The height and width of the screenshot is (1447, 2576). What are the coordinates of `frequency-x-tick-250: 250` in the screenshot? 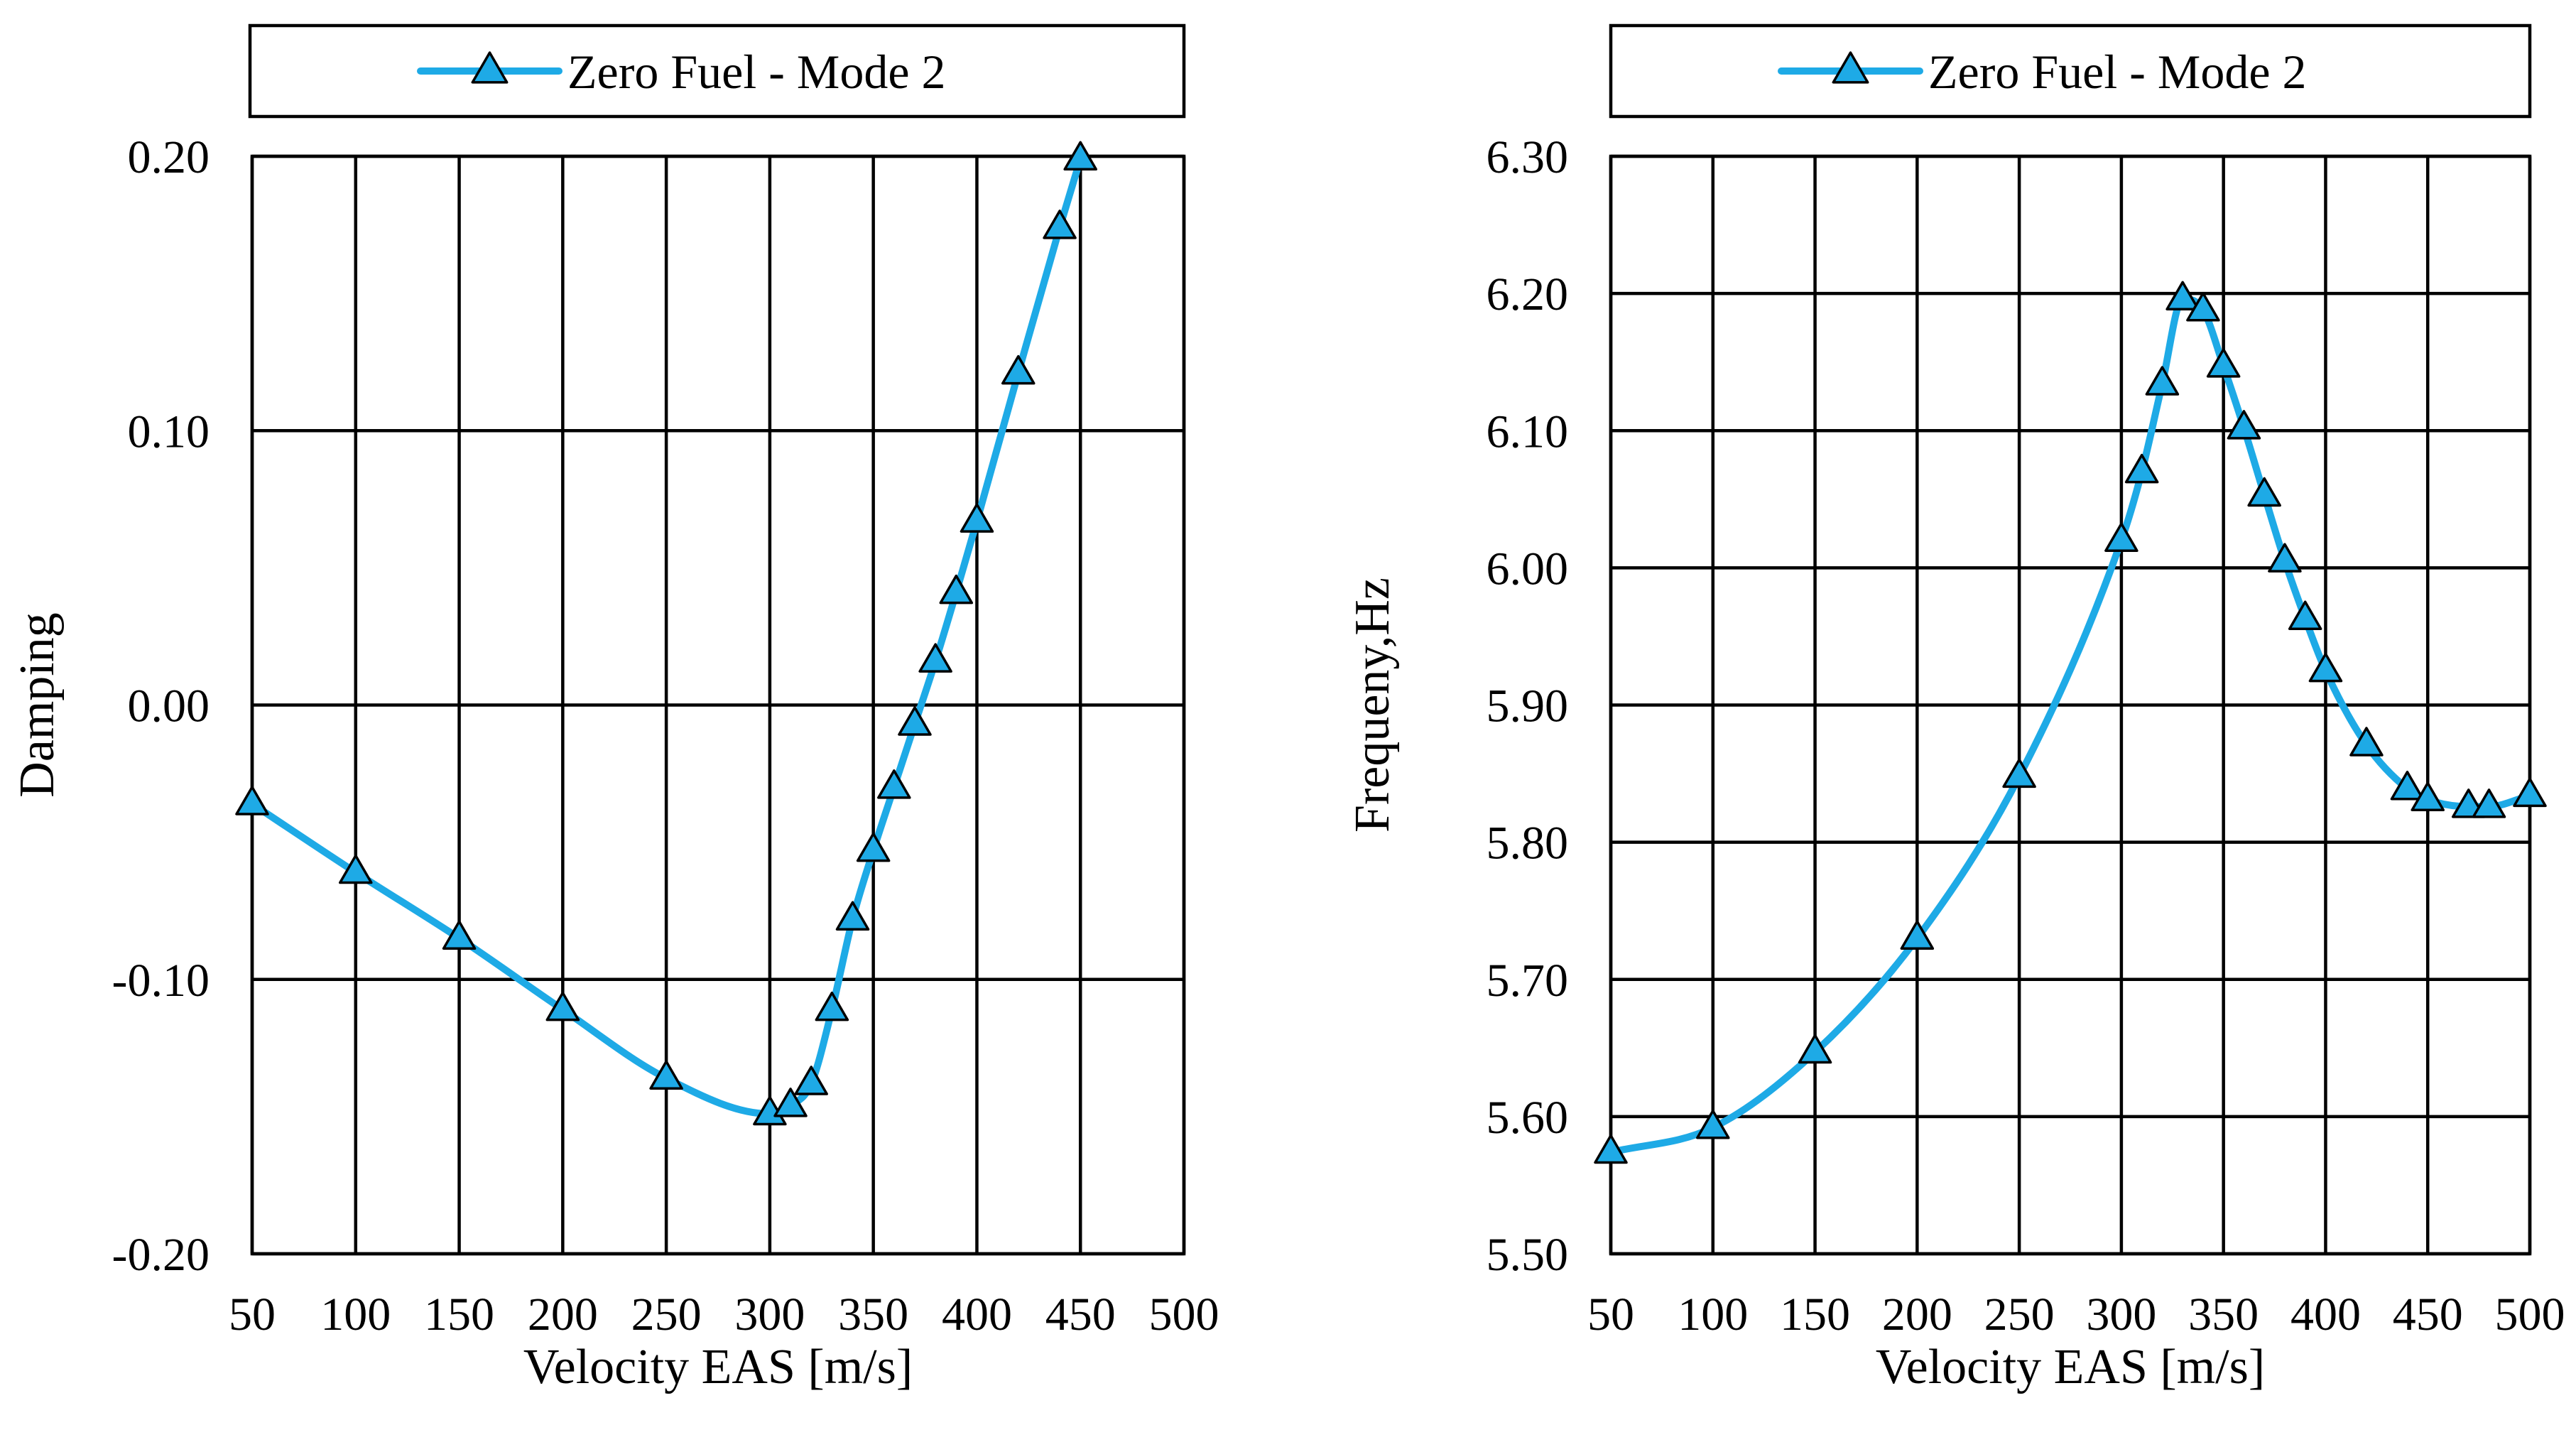 It's located at (2019, 1314).